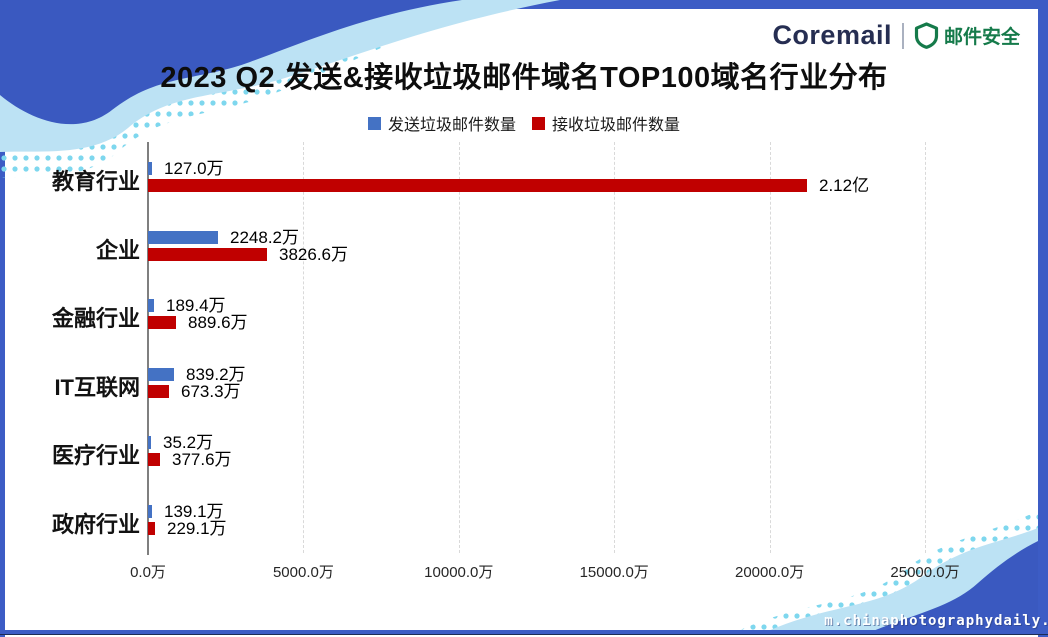  Describe the element at coordinates (896, 35) in the screenshot. I see `brand-block: Coremail 邮件安全` at that location.